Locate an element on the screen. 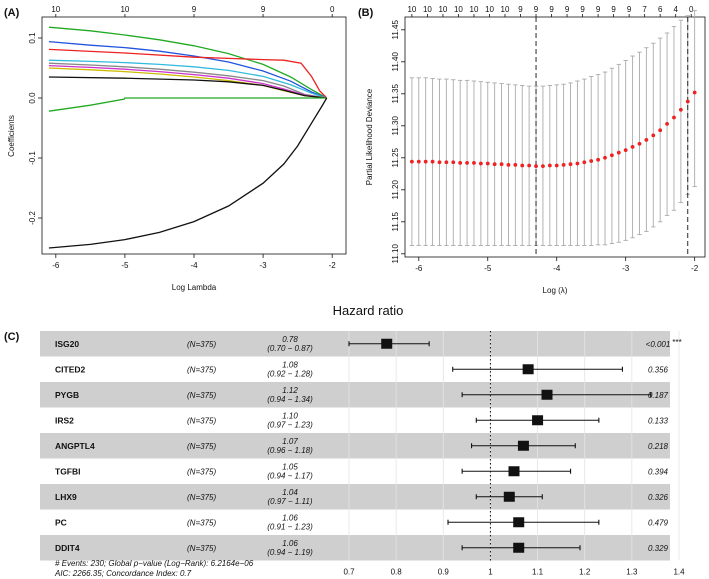 Image resolution: width=709 pixels, height=579 pixels. y-tick-label: 11.40 is located at coordinates (395, 62).